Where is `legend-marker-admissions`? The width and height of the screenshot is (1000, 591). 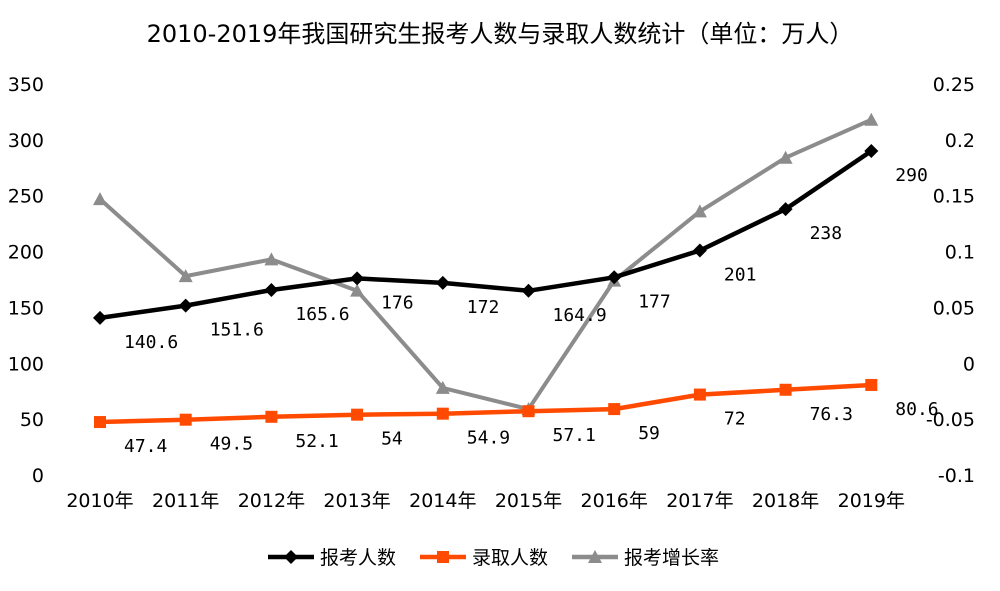
legend-marker-admissions is located at coordinates (443, 557).